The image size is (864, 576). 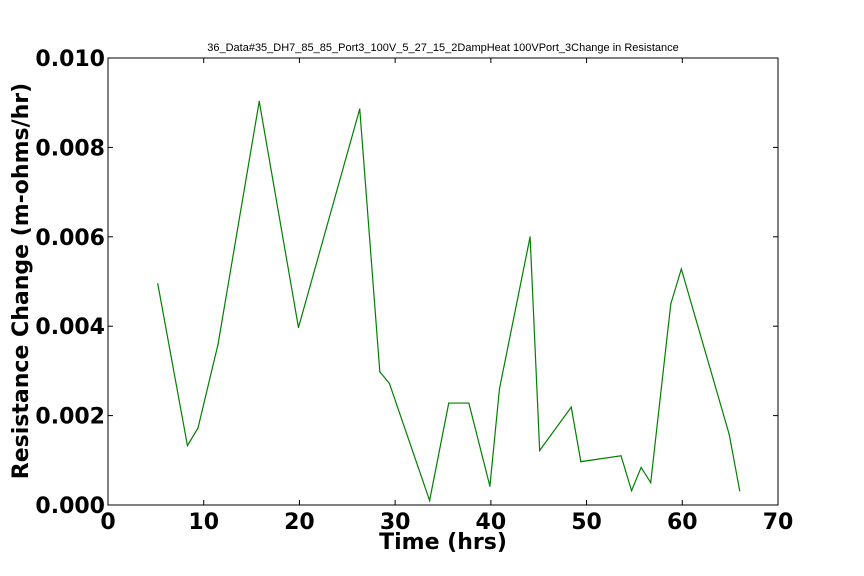 What do you see at coordinates (491, 522) in the screenshot?
I see `x-tick-label: 40` at bounding box center [491, 522].